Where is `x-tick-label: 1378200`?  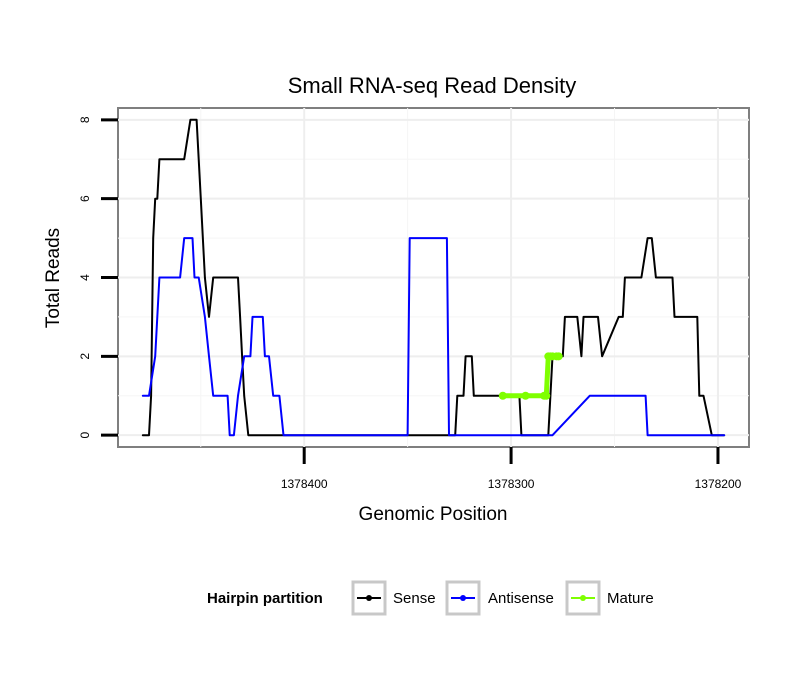 x-tick-label: 1378200 is located at coordinates (718, 484).